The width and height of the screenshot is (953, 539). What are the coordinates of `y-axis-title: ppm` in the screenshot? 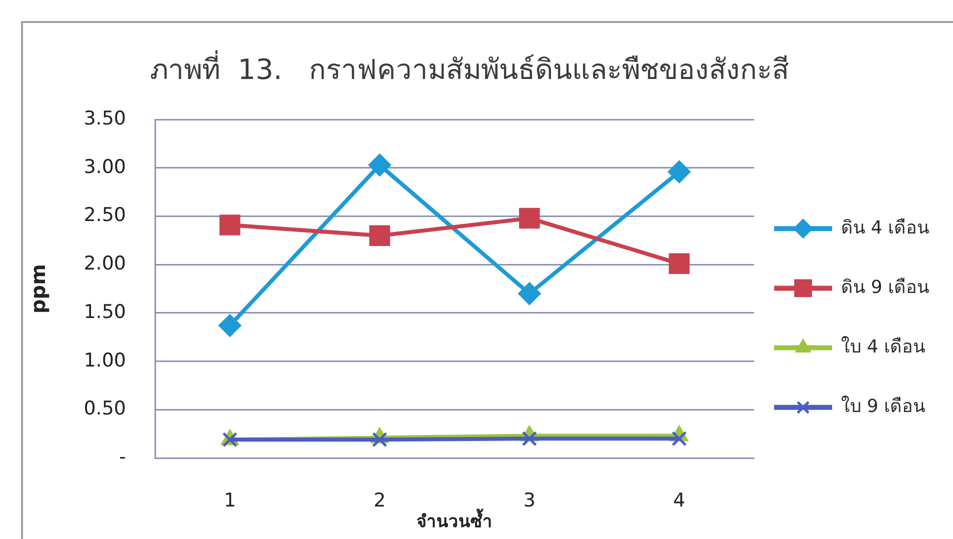 It's located at (38, 289).